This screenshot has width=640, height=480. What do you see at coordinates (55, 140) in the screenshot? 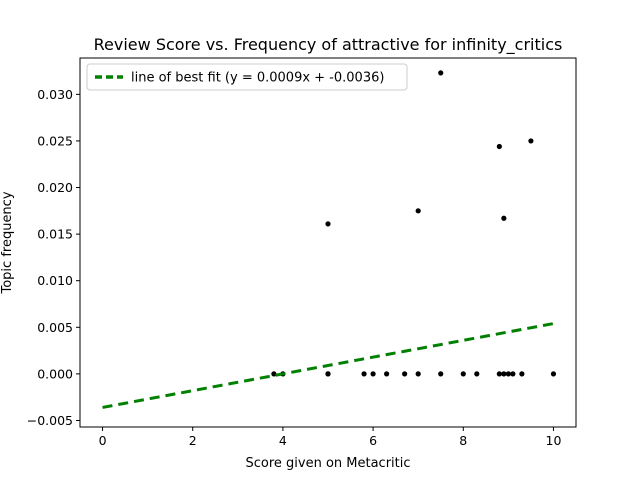
I see `y-tick-label: 0.025` at bounding box center [55, 140].